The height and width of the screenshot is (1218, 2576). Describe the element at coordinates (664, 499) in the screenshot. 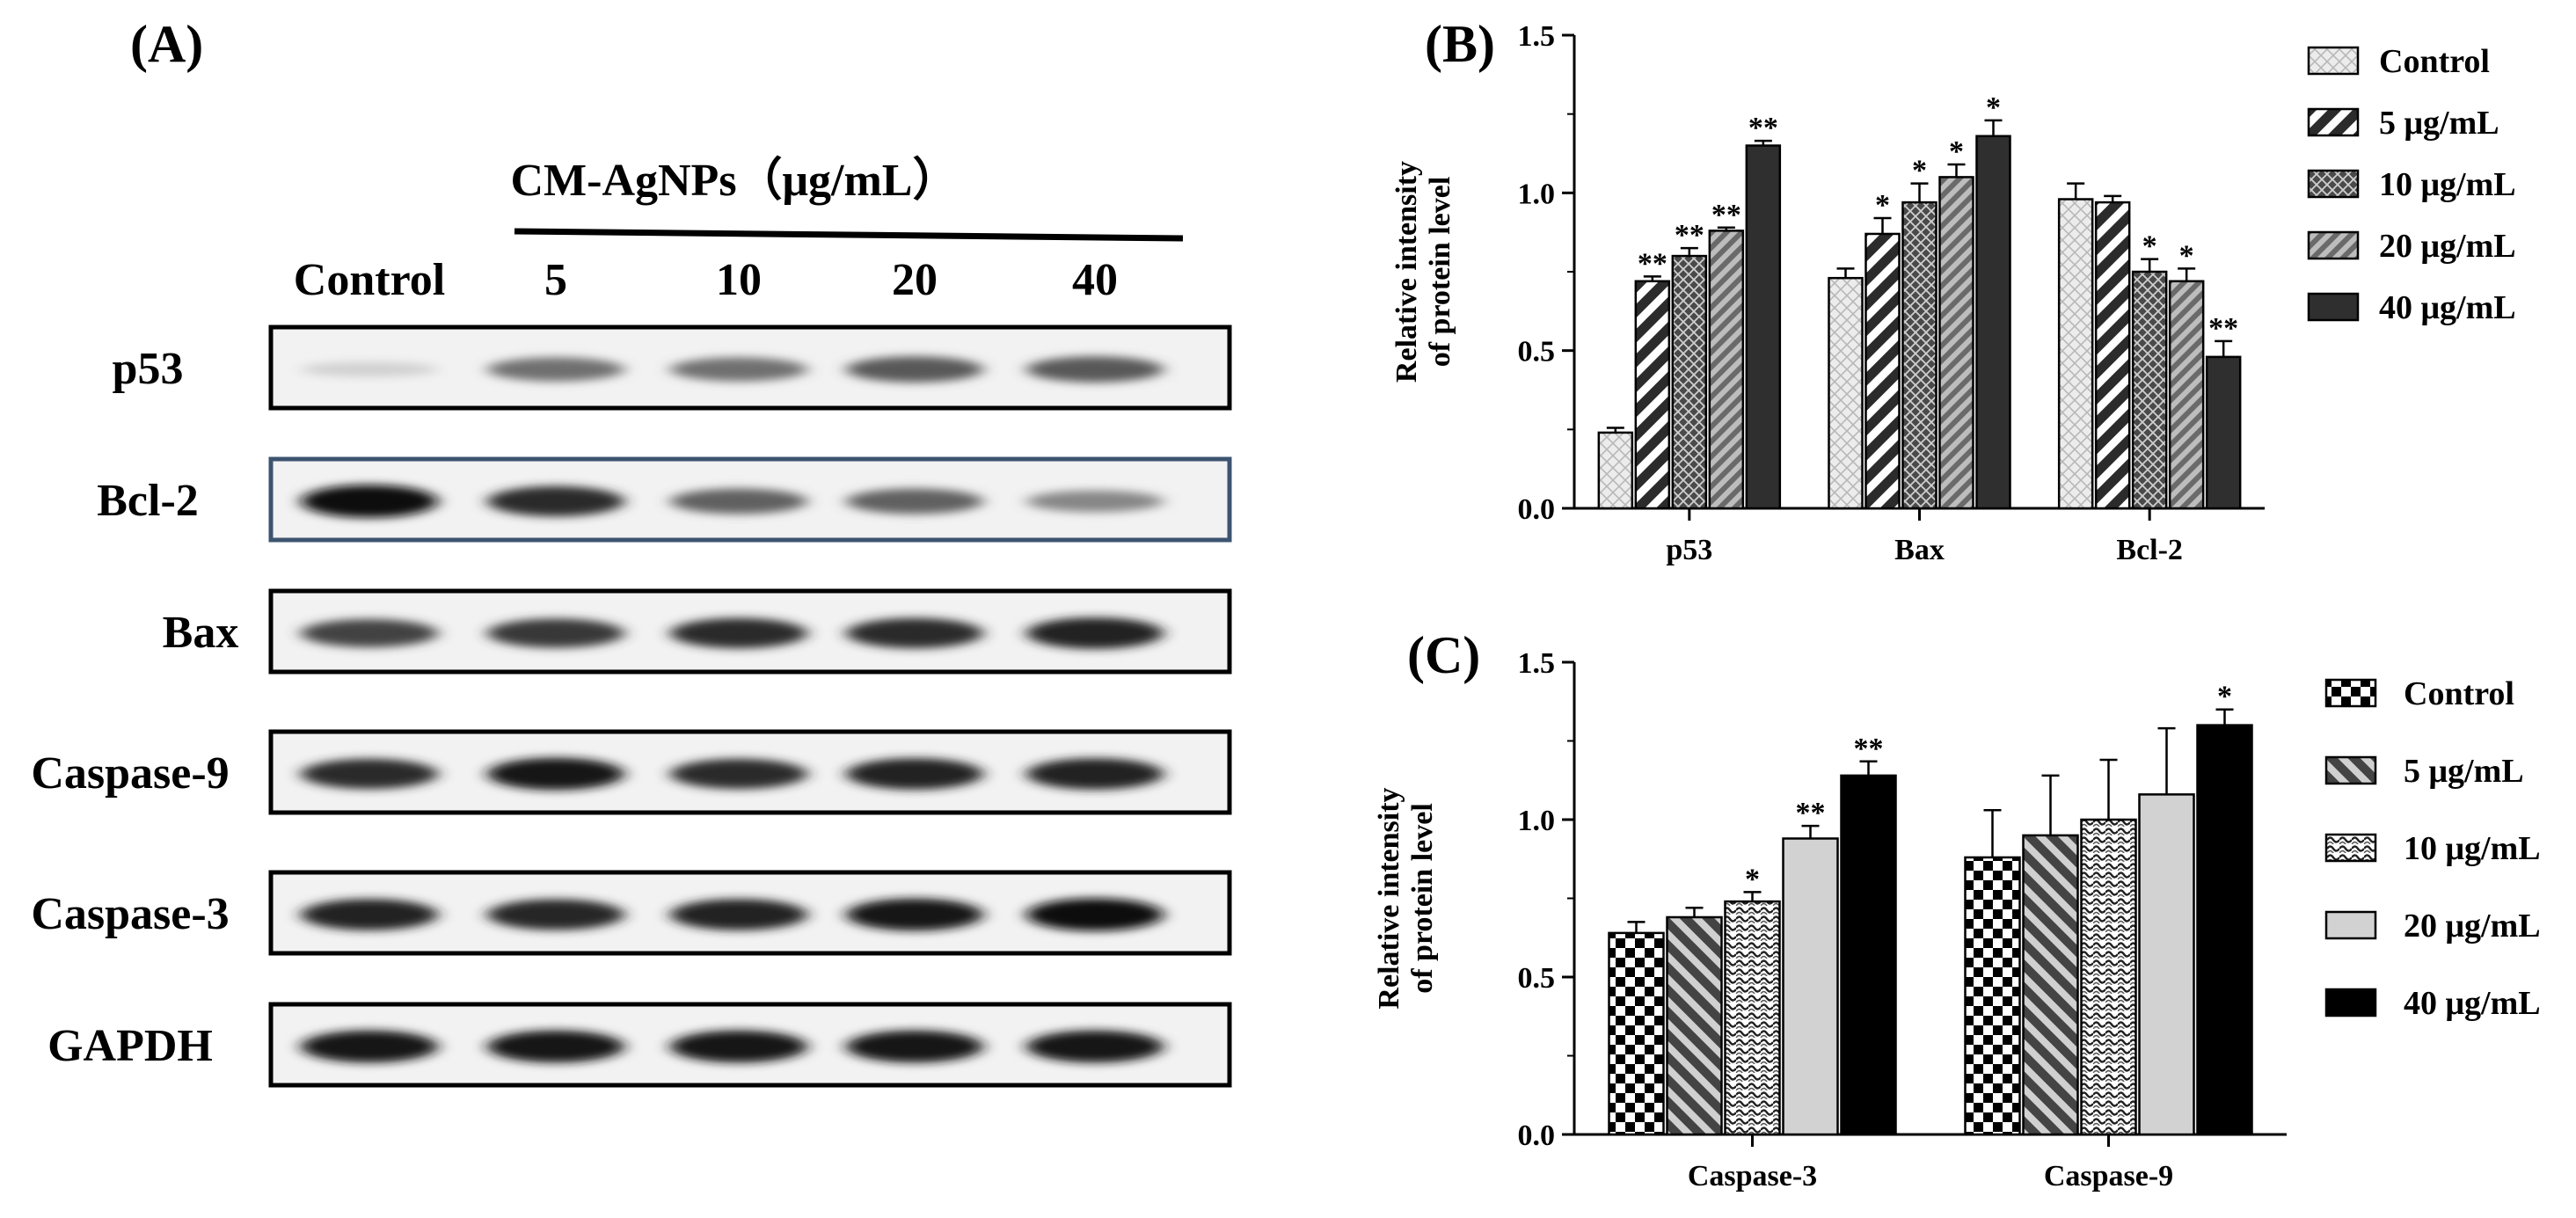

I see `blot-row-bcl-2: Bcl-2` at that location.